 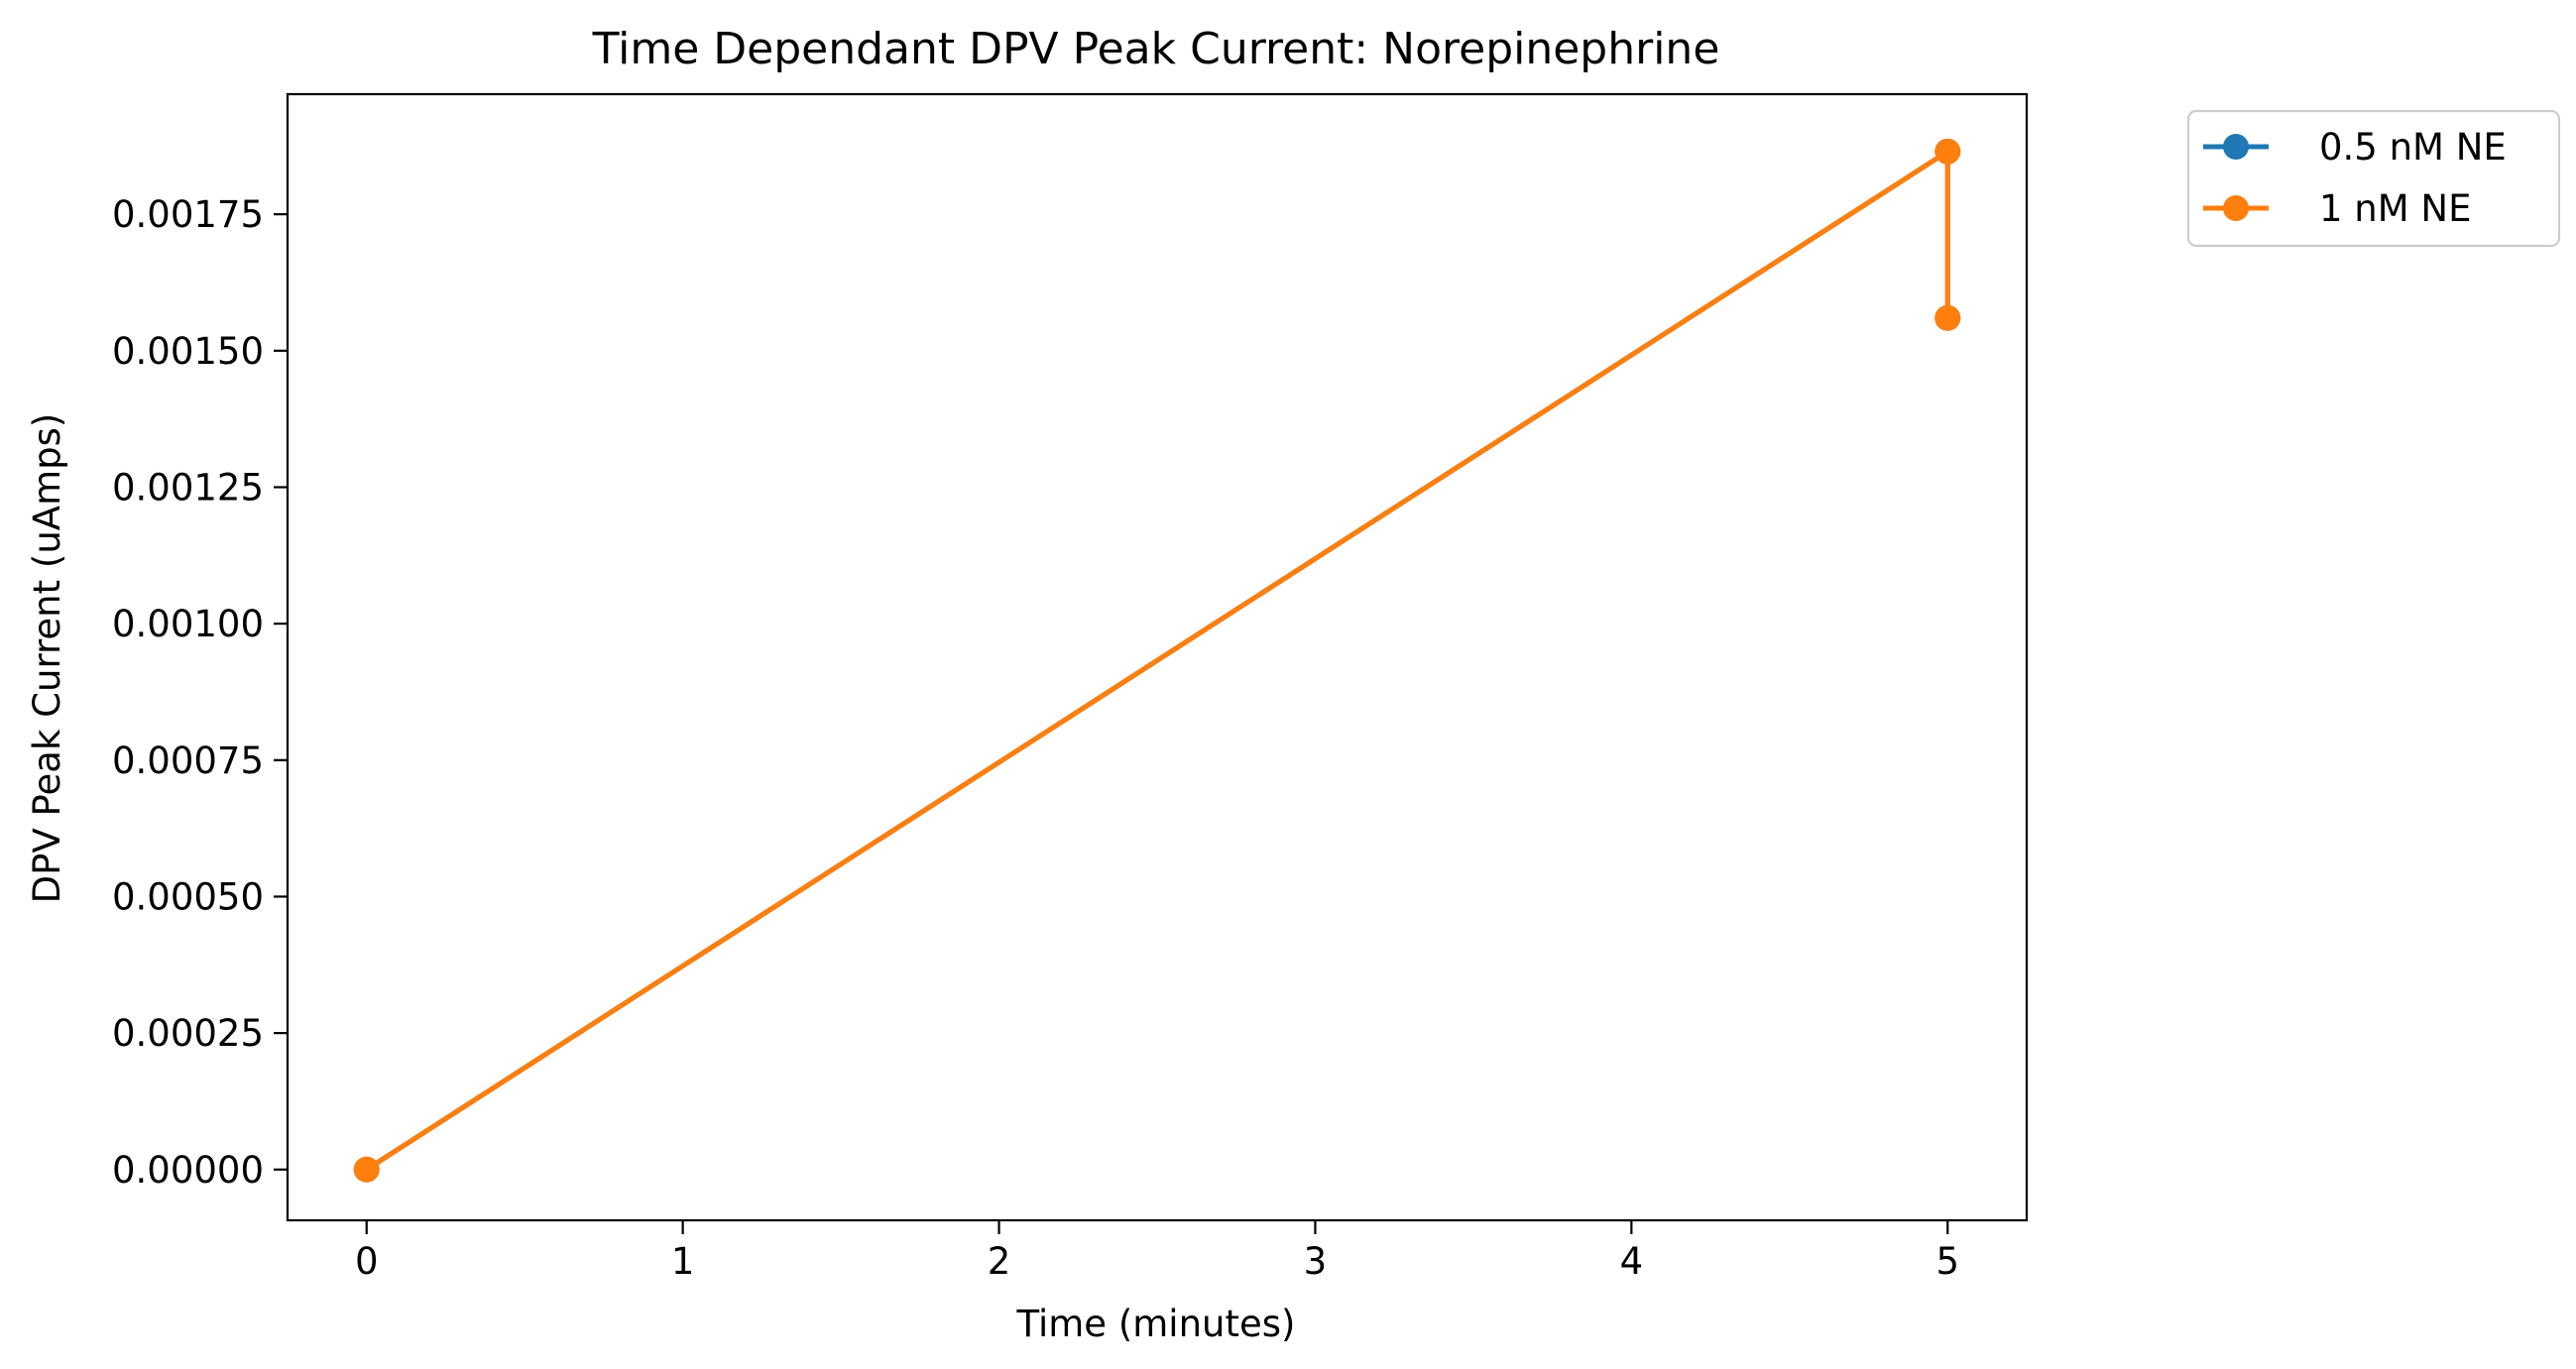 What do you see at coordinates (47, 658) in the screenshot?
I see `y-axis-label: DPV Peak Current (uAmps)` at bounding box center [47, 658].